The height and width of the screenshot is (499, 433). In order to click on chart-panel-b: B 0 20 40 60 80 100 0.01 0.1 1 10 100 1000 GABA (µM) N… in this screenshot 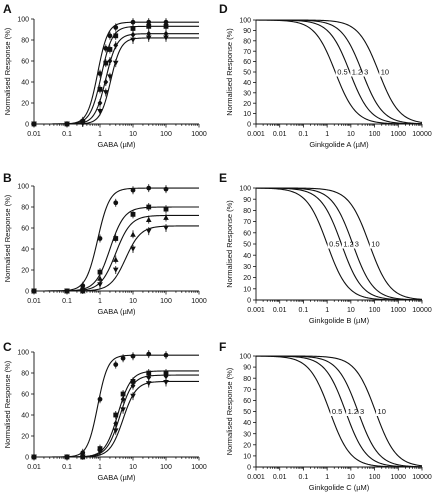, I will do `click(105, 243)`.